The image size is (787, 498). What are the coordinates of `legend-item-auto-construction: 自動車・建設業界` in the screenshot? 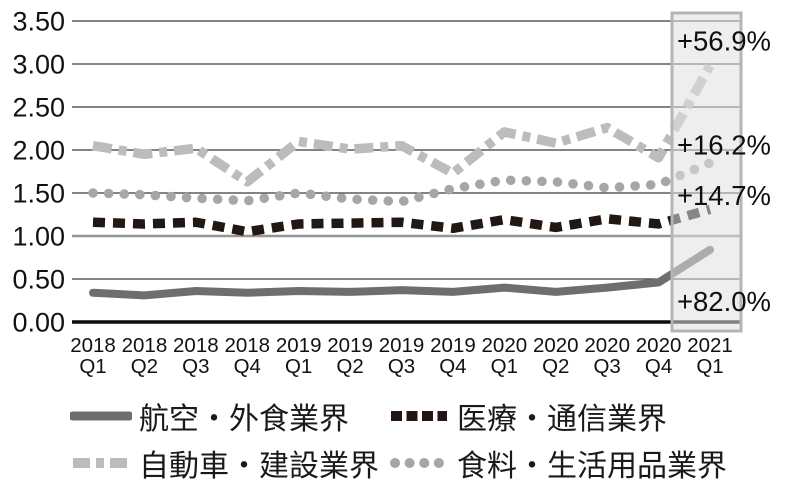 It's located at (229, 462).